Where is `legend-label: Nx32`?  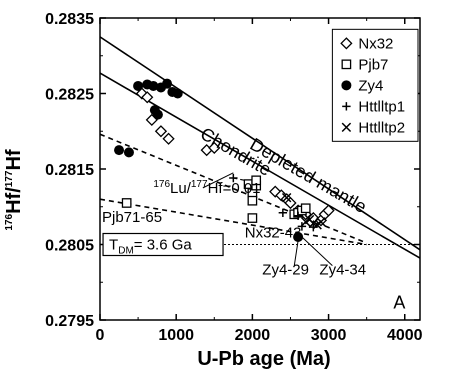 legend-label: Nx32 is located at coordinates (375, 43).